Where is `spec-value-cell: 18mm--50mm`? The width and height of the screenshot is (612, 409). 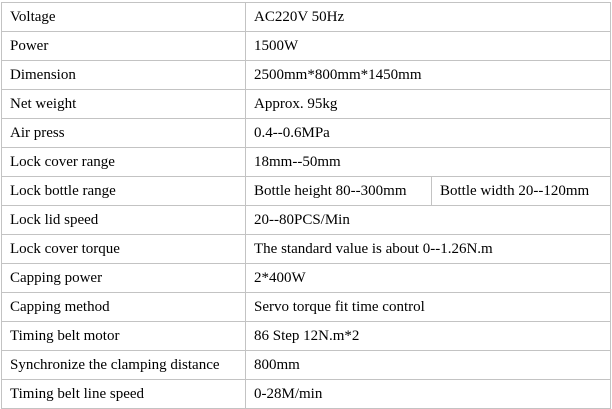 spec-value-cell: 18mm--50mm is located at coordinates (428, 162).